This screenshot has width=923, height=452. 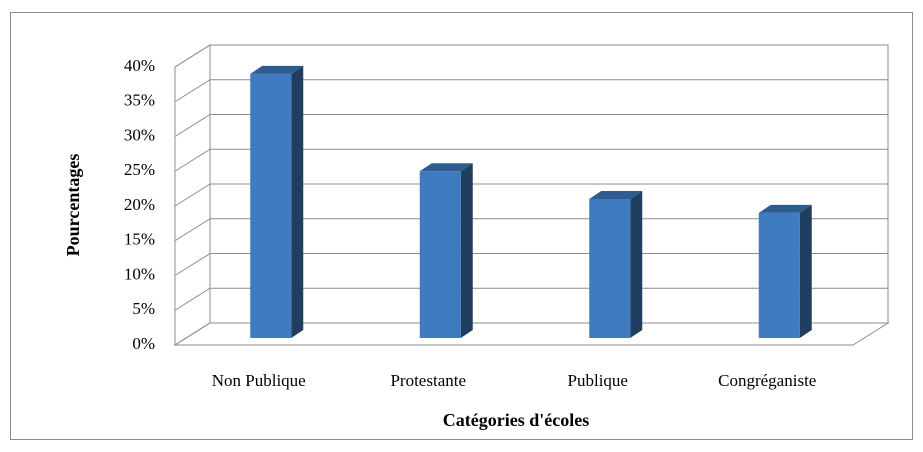 I want to click on y-tick-label: 20%, so click(x=139, y=204).